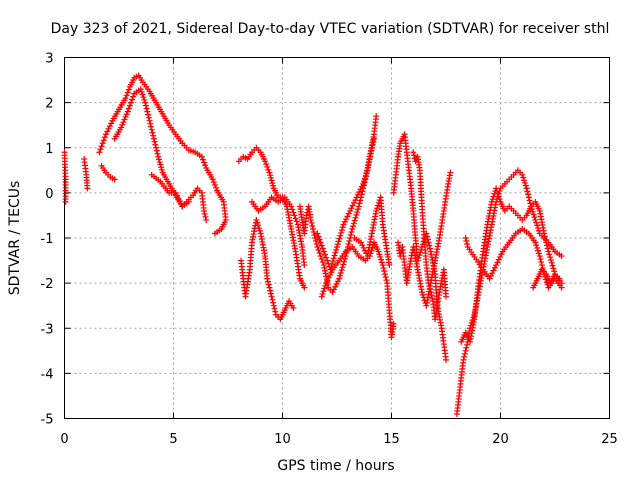  What do you see at coordinates (47, 420) in the screenshot?
I see `y-tick-label: -5` at bounding box center [47, 420].